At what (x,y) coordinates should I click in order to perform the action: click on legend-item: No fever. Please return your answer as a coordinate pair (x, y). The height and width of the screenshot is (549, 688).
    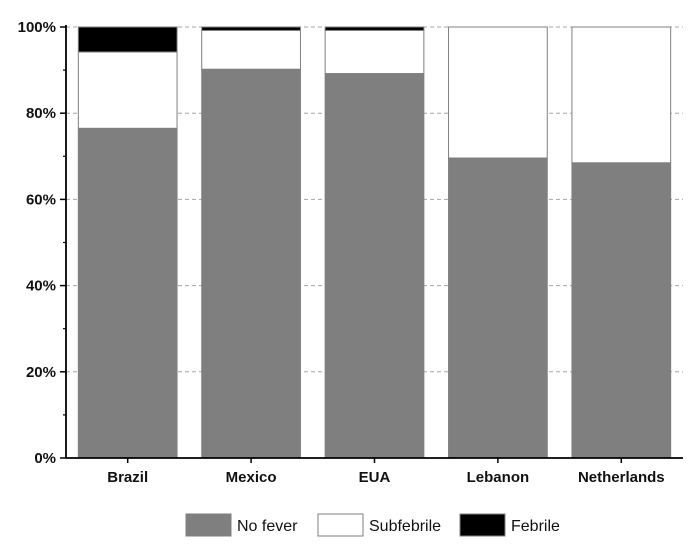
    Looking at the image, I should click on (241, 525).